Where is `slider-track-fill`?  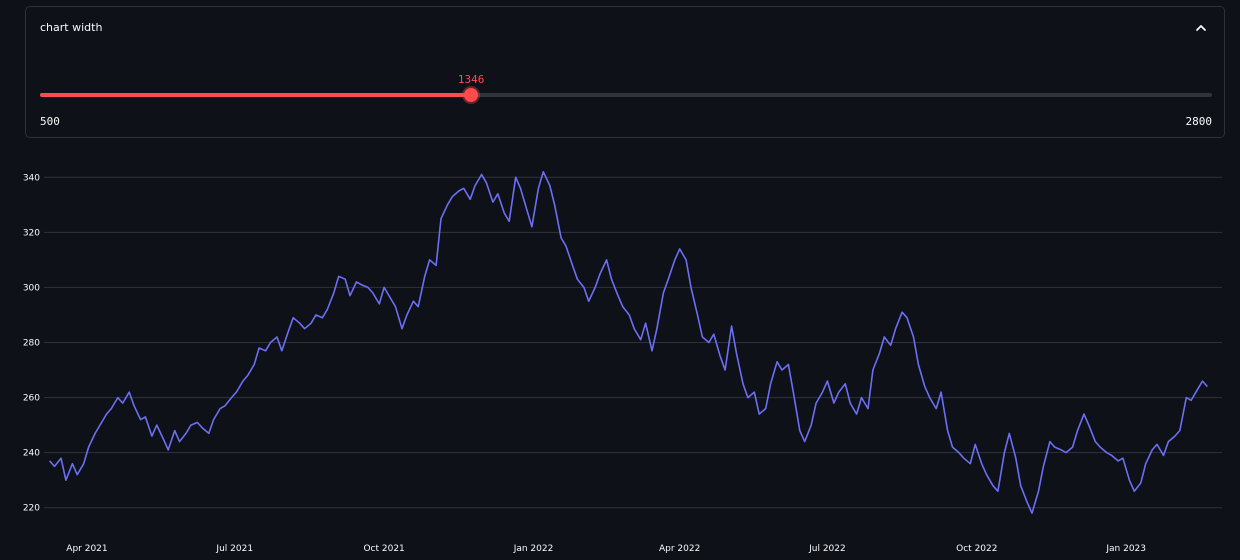 slider-track-fill is located at coordinates (256, 95).